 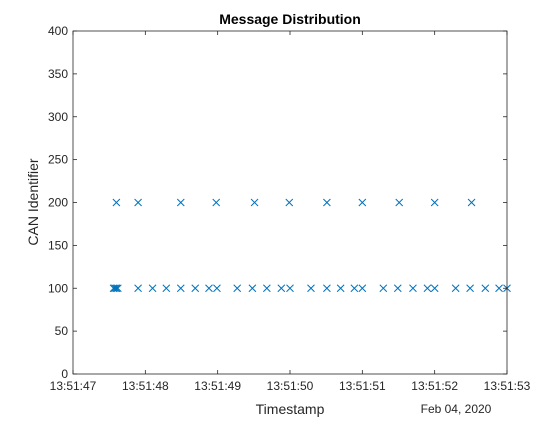 What do you see at coordinates (290, 19) in the screenshot?
I see `chart-title: Message Distribution` at bounding box center [290, 19].